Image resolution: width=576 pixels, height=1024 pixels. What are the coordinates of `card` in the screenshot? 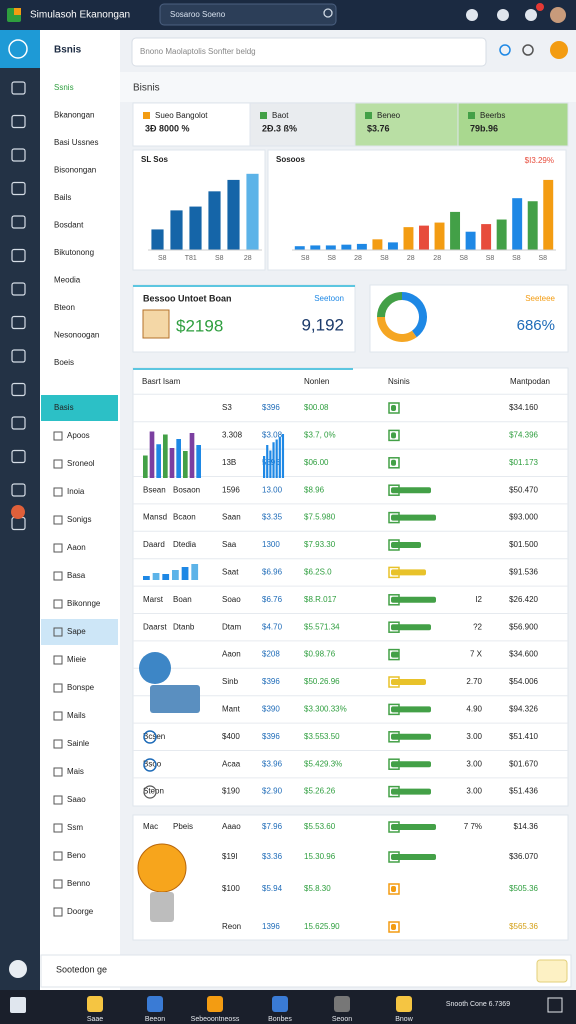 It's located at (244, 318).